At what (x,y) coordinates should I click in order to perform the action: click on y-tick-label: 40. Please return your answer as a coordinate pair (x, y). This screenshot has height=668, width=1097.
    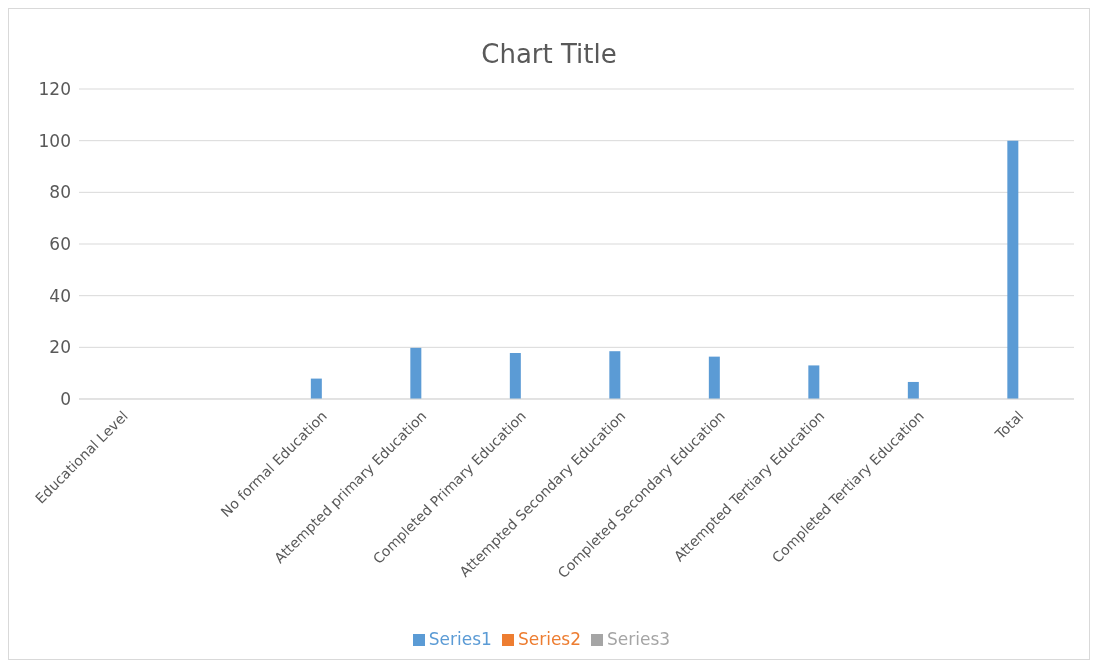
    Looking at the image, I should click on (60, 295).